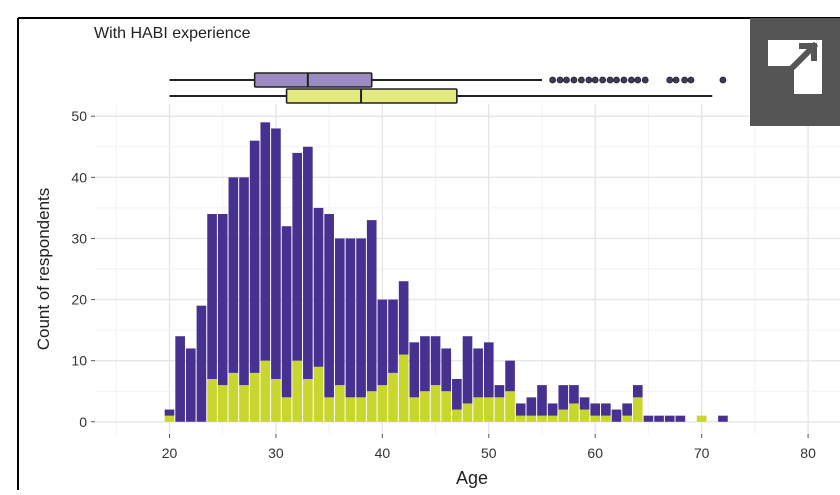 The width and height of the screenshot is (840, 495). What do you see at coordinates (43, 269) in the screenshot?
I see `y-axis-label: Count of respondents` at bounding box center [43, 269].